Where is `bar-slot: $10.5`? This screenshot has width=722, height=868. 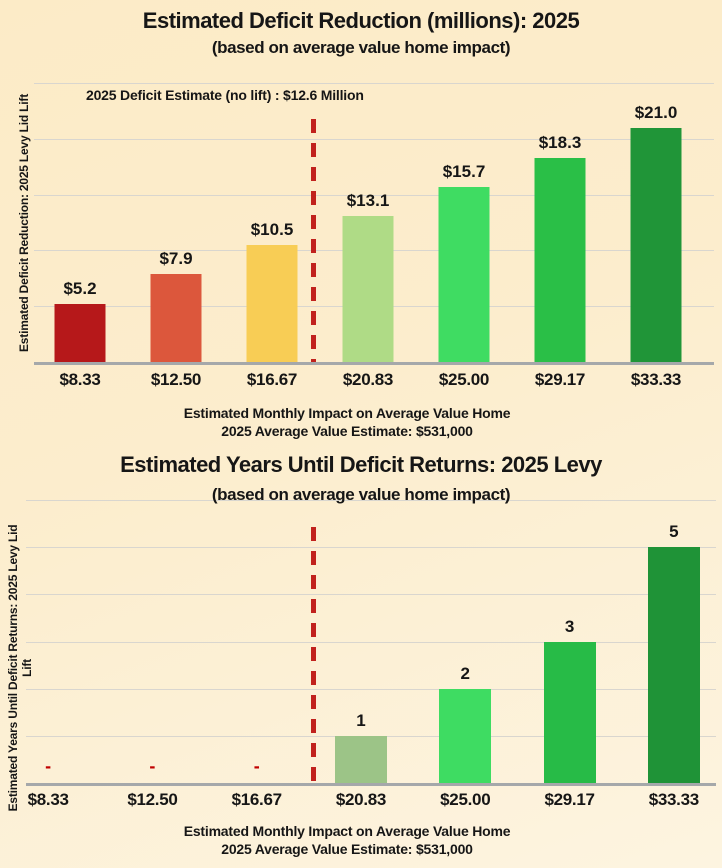 bar-slot: $10.5 is located at coordinates (272, 222).